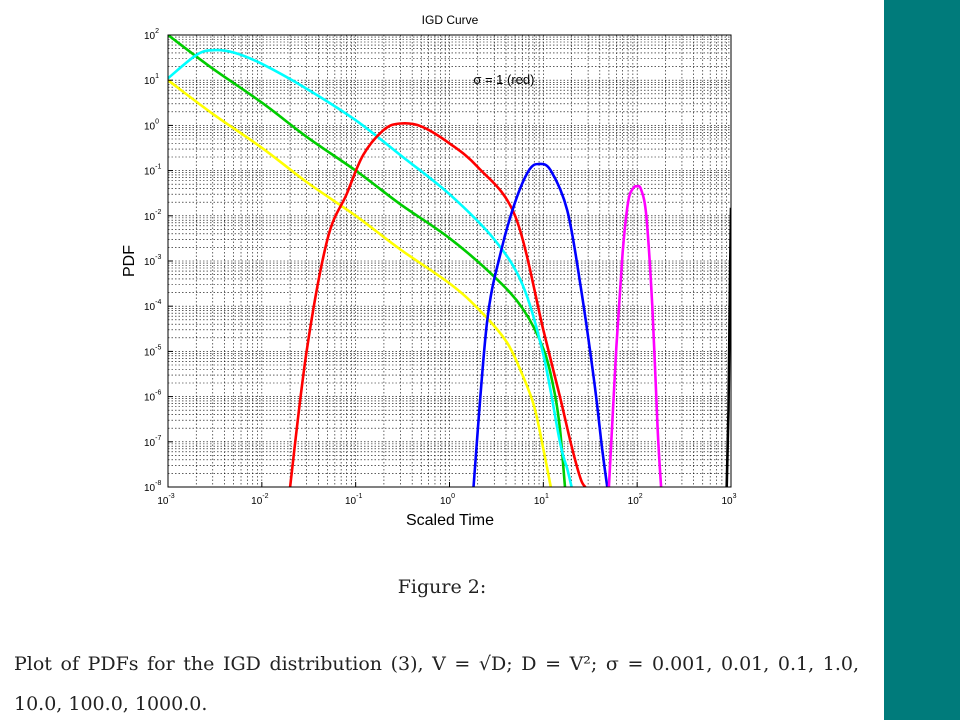 The height and width of the screenshot is (724, 960). What do you see at coordinates (353, 500) in the screenshot?
I see `x-tick-label: 10⁻¹` at bounding box center [353, 500].